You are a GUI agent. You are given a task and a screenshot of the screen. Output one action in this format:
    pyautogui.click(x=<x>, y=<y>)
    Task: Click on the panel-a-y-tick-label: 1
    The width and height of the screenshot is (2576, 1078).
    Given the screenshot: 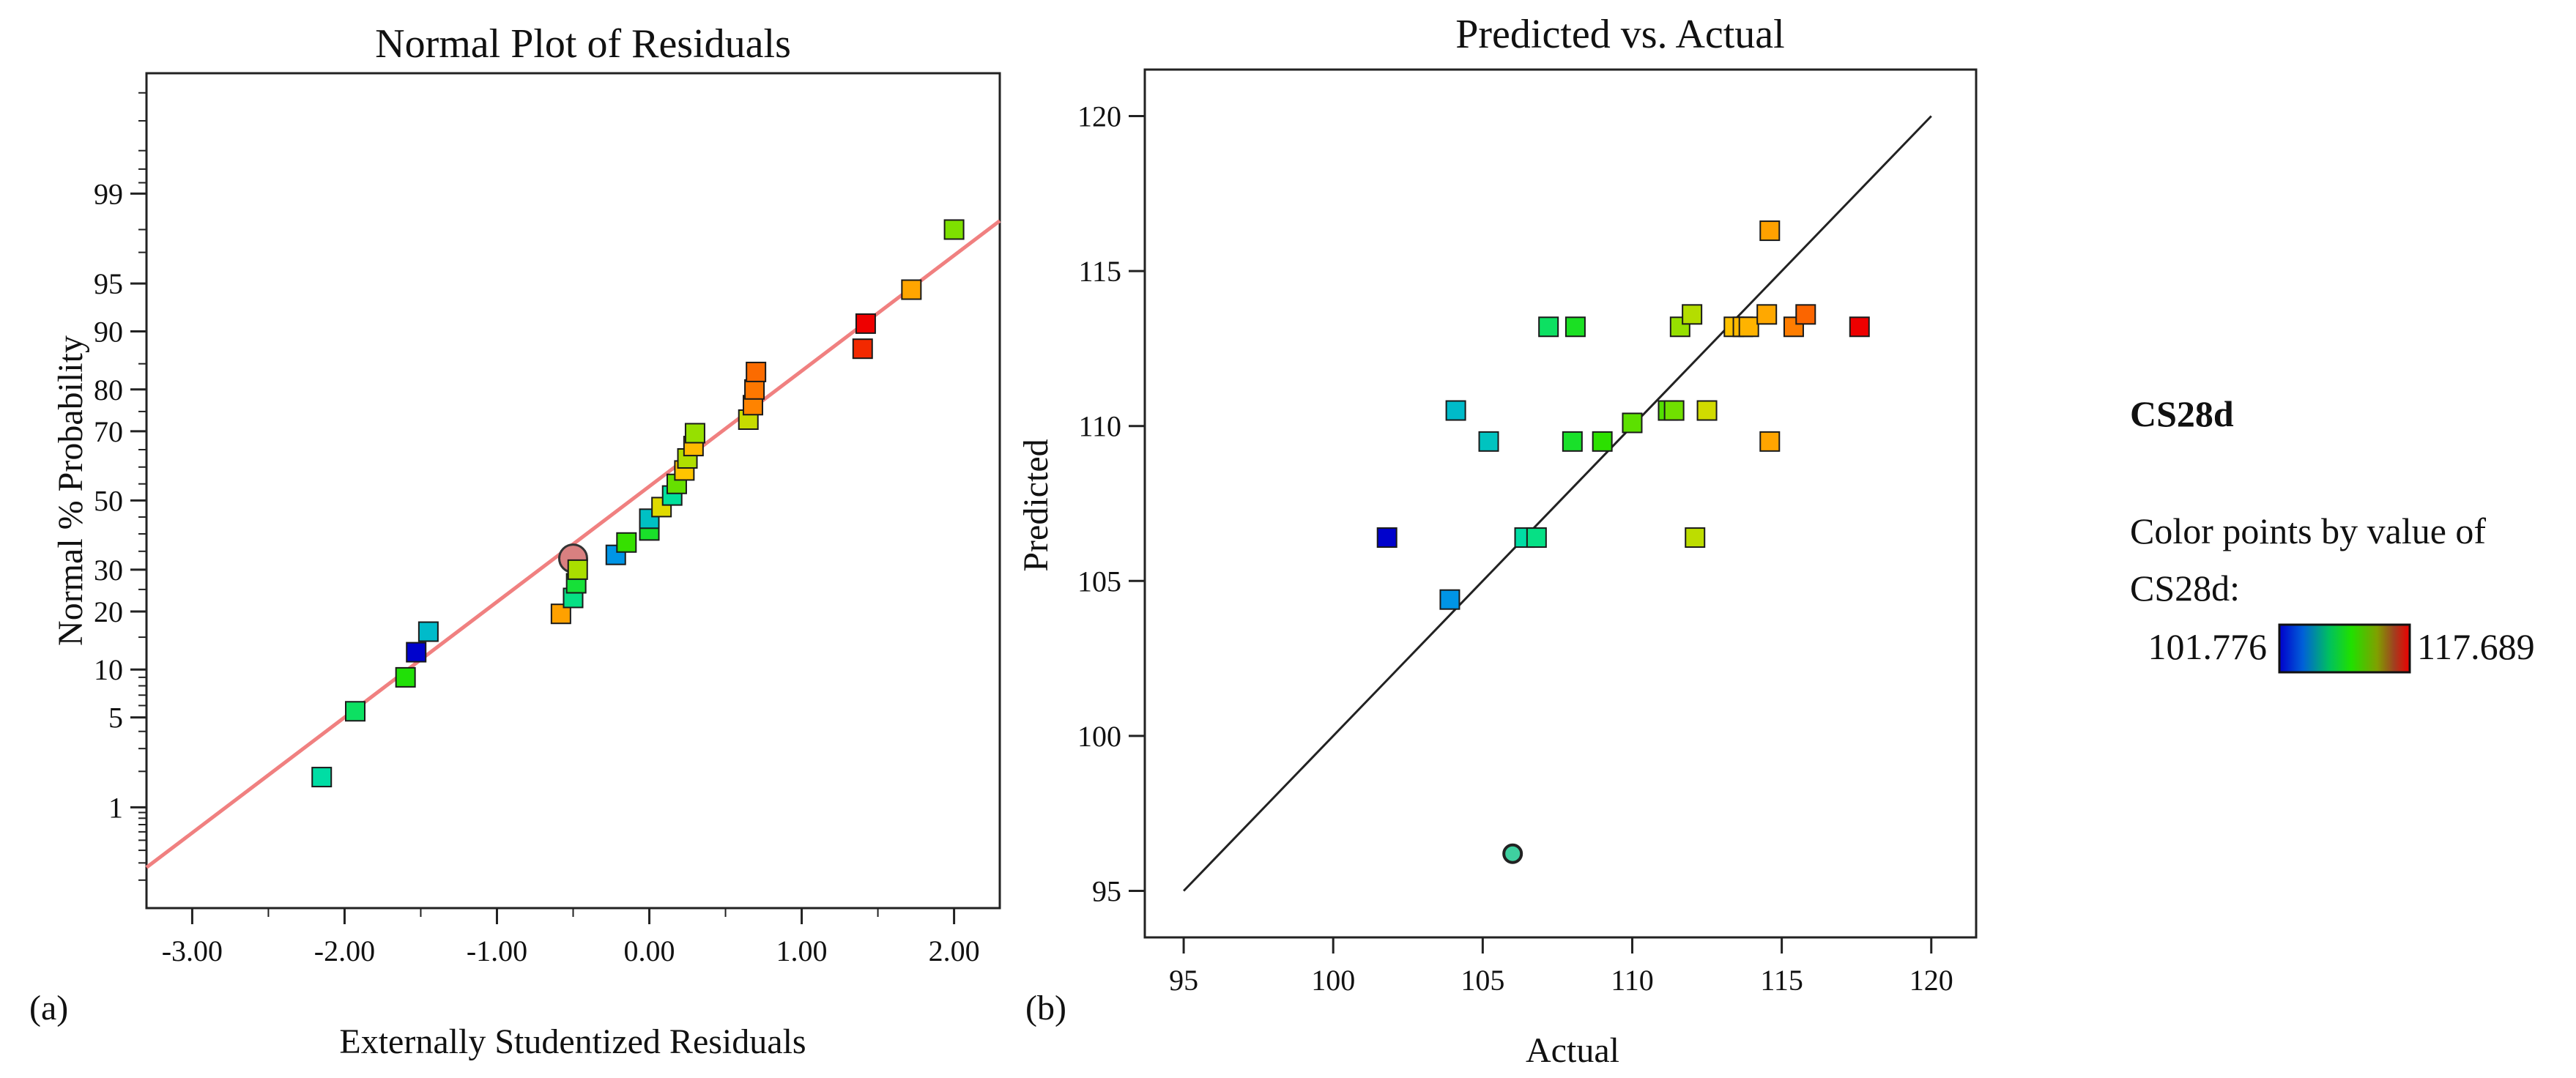 What is the action you would take?
    pyautogui.click(x=115, y=807)
    